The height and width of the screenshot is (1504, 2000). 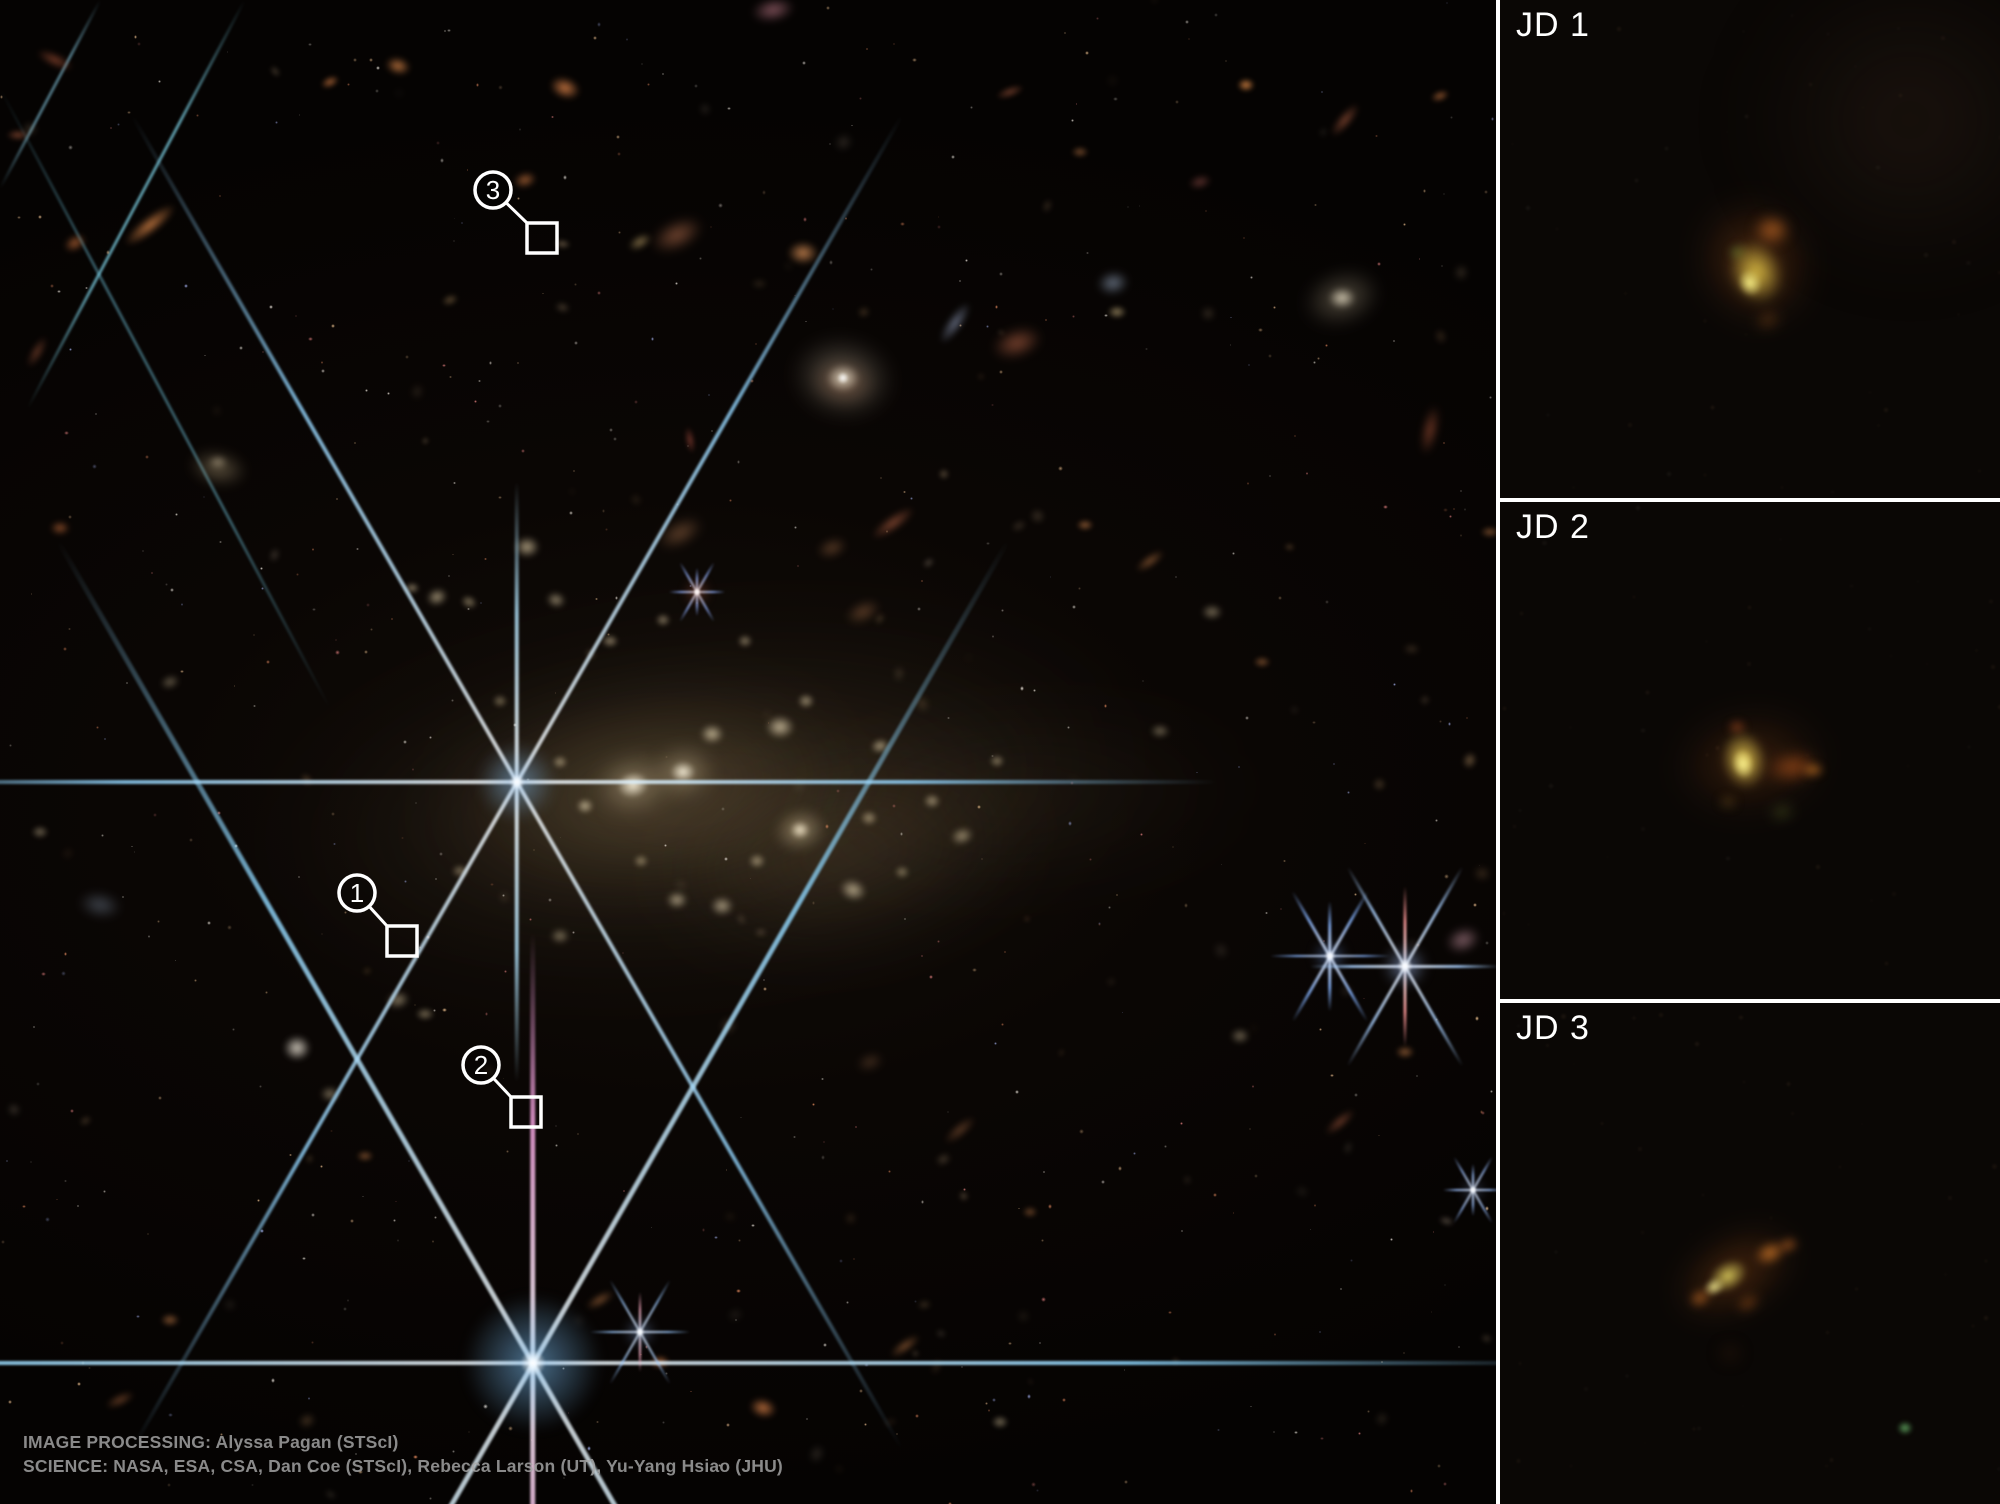 I want to click on lens-streak, so click(x=166, y=398).